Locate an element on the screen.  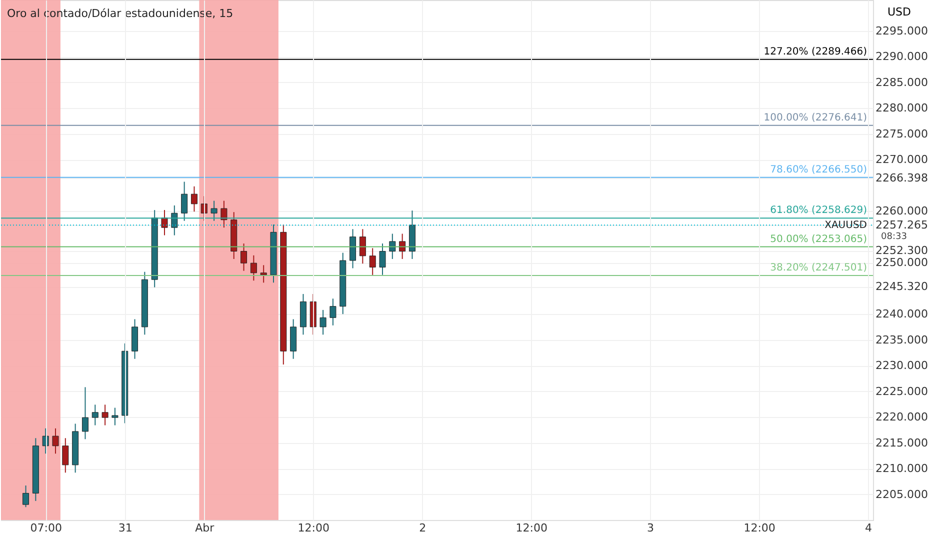
y-tick-label: 2290.000 is located at coordinates (902, 57).